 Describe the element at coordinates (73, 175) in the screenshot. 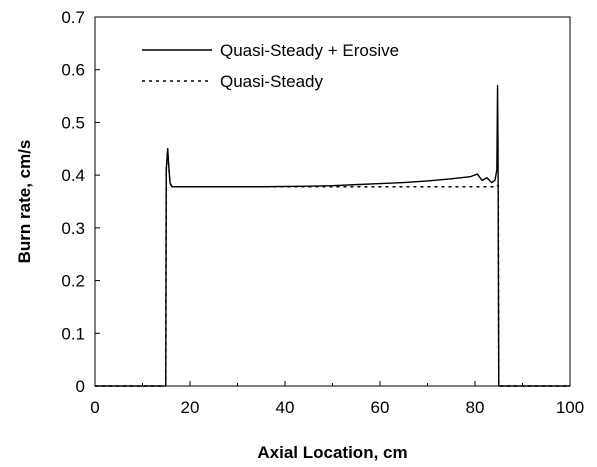

I see `y-tick-label: 0.4` at that location.